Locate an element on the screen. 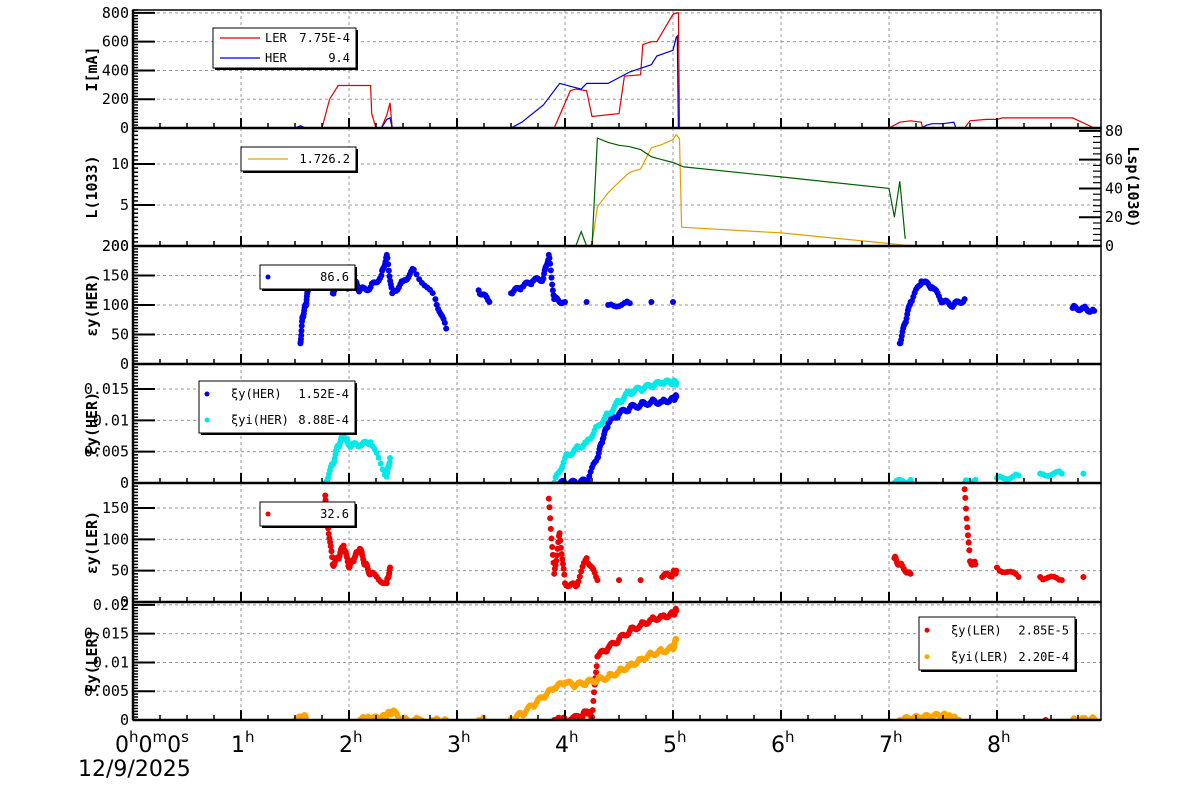 This screenshot has height=798, width=1200. legend-entry-name: LER is located at coordinates (276, 38).